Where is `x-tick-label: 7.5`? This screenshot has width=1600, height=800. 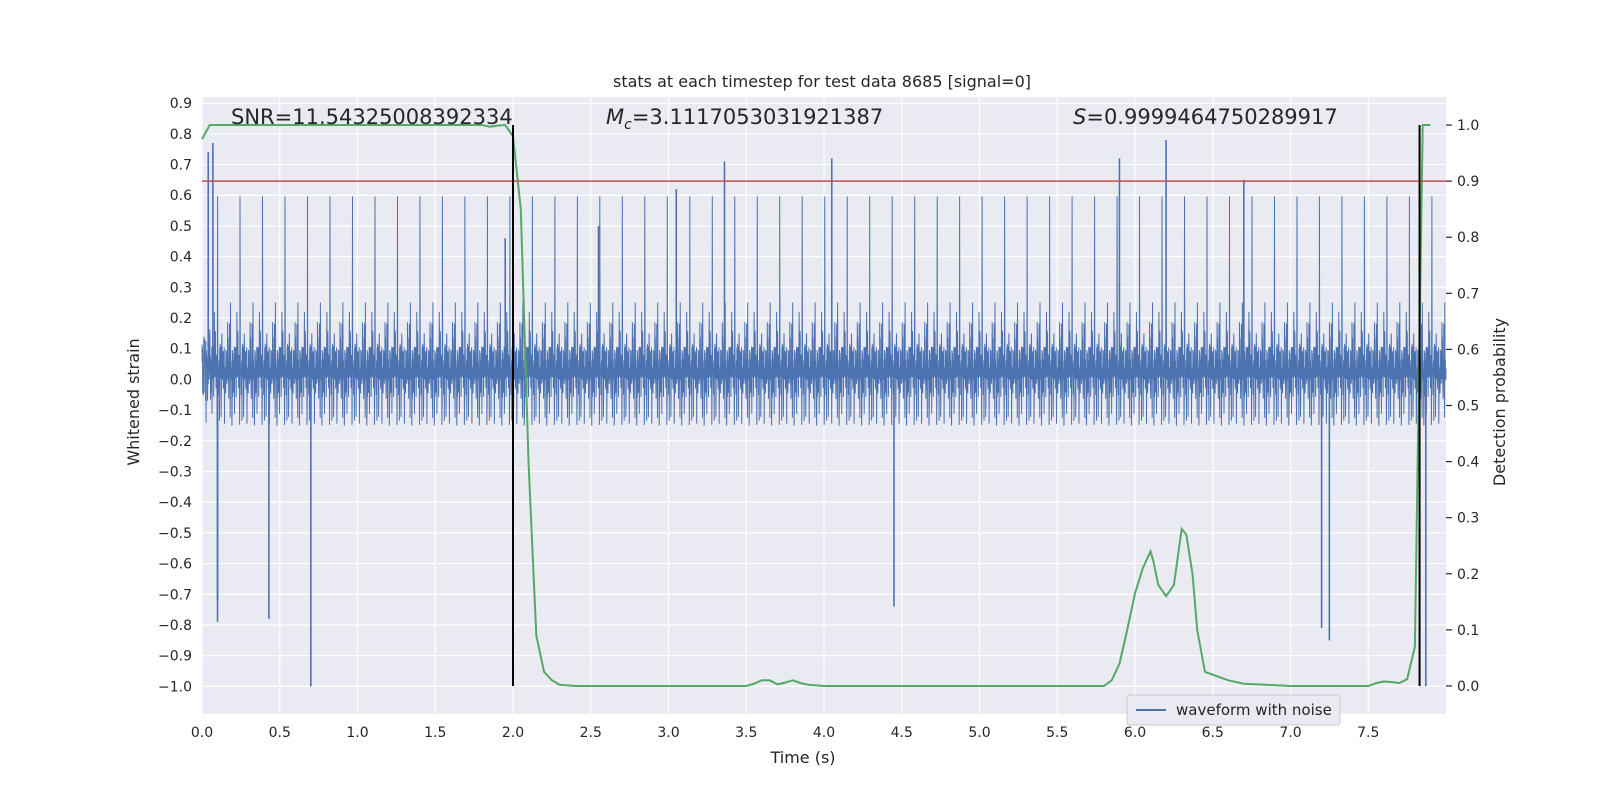
x-tick-label: 7.5 is located at coordinates (1368, 733).